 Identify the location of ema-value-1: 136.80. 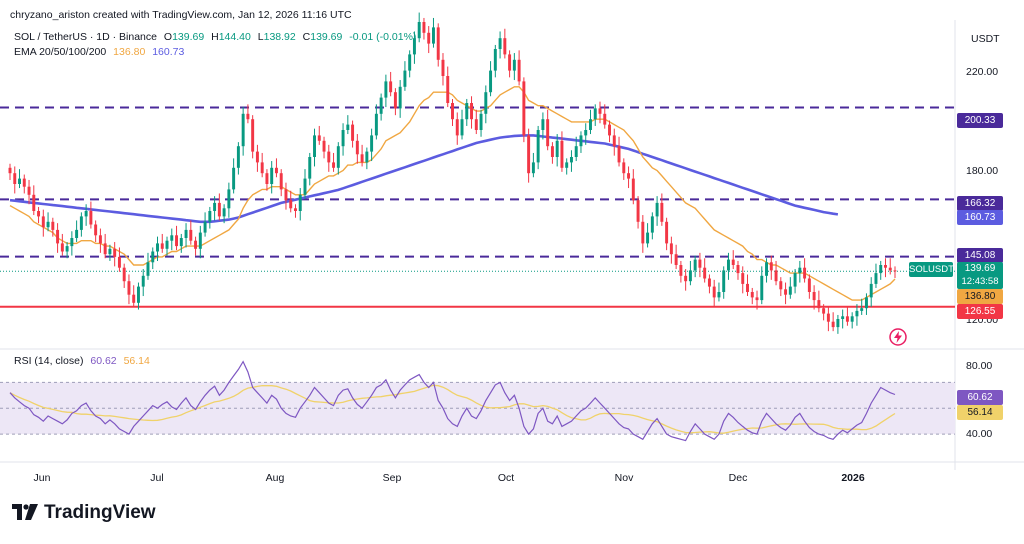
(129, 52).